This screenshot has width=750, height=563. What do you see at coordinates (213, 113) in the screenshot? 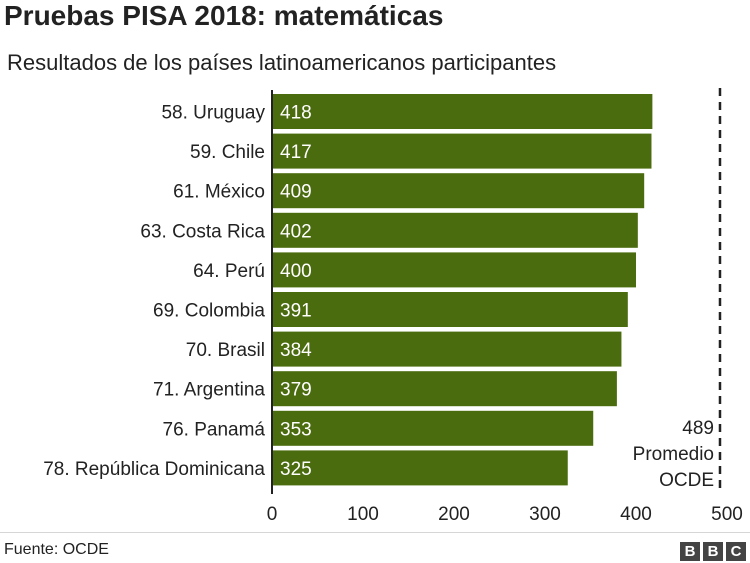
I see `category-label: 58. Uruguay` at bounding box center [213, 113].